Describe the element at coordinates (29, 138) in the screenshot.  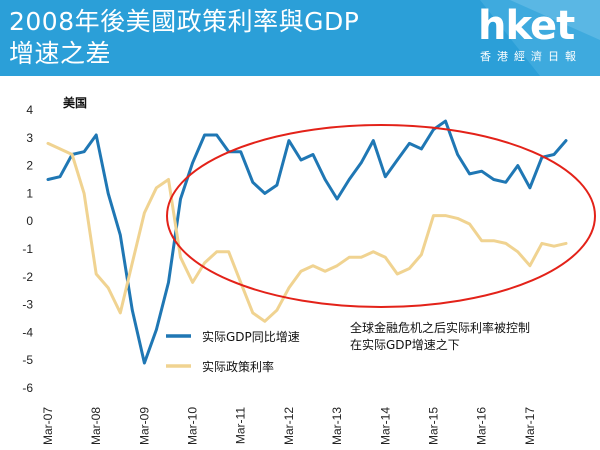
I see `y-tick-label: 3` at that location.